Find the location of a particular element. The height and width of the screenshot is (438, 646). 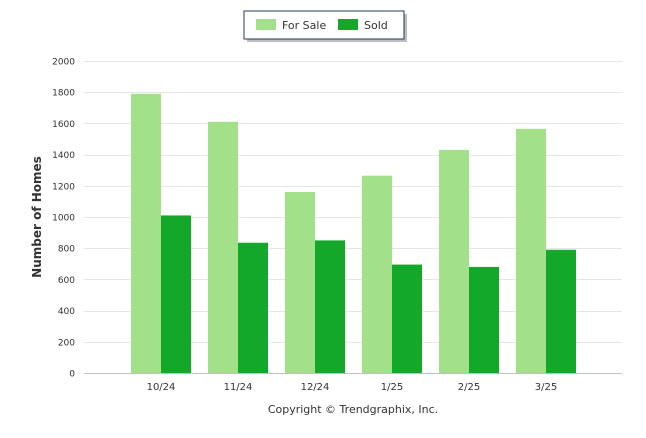

y-axis-title: Number of Homes is located at coordinates (37, 217).